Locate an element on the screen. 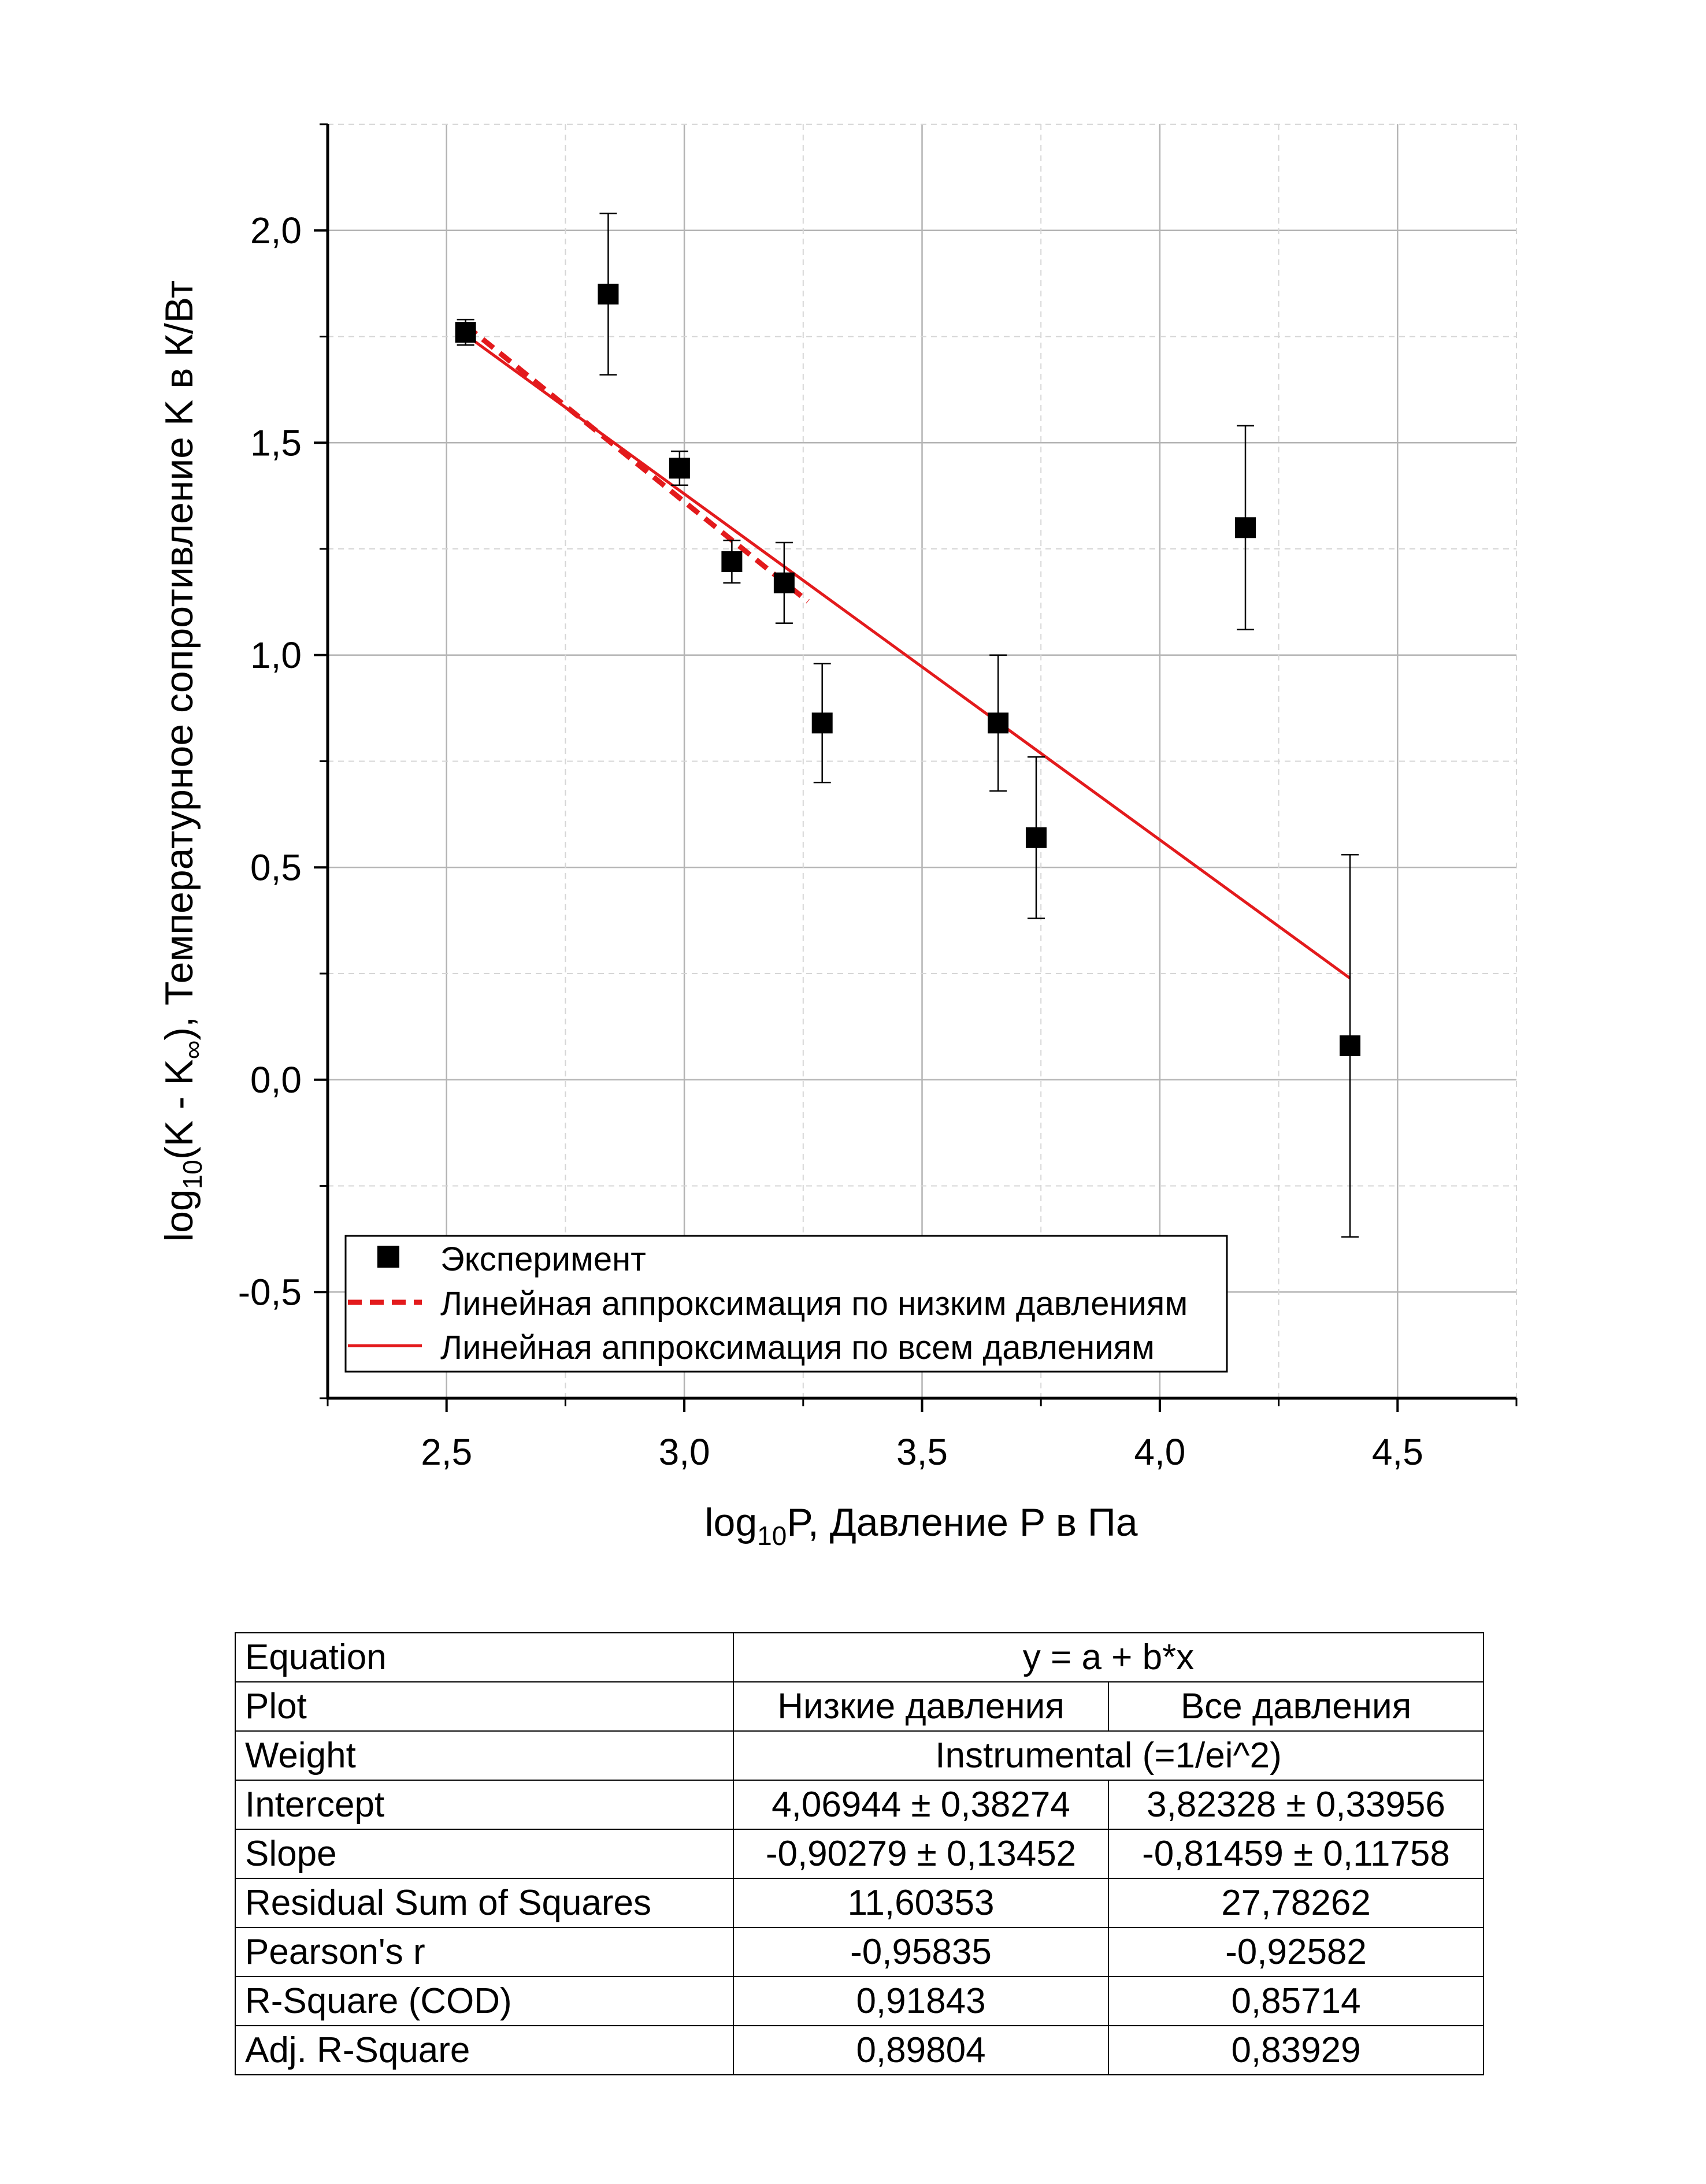 This screenshot has width=1706, height=2184. low-pressure-value: 4,06944 ± 0,38274 is located at coordinates (921, 1805).